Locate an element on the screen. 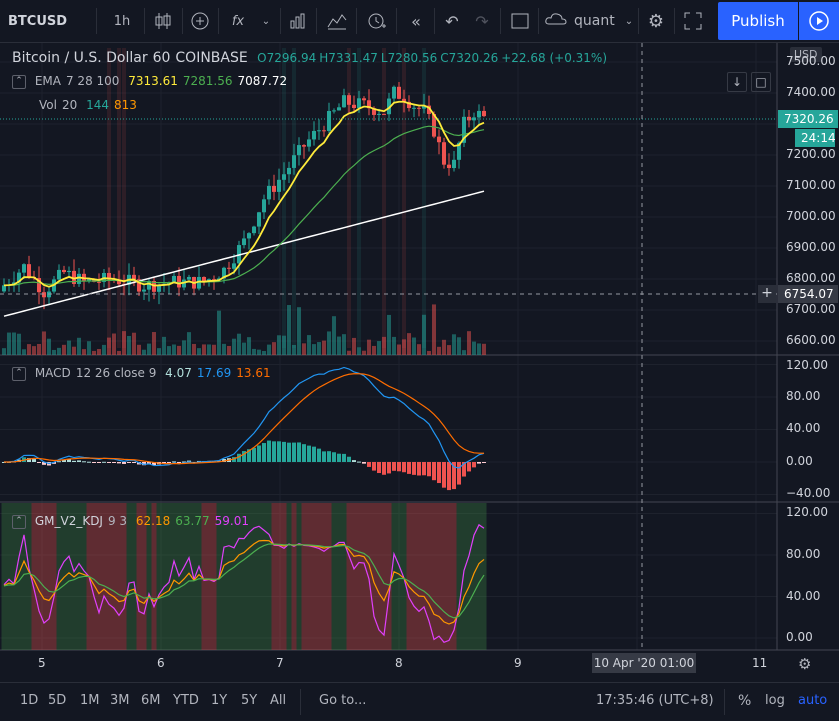 This screenshot has width=839, height=721. candles-style-icon is located at coordinates (163, 21).